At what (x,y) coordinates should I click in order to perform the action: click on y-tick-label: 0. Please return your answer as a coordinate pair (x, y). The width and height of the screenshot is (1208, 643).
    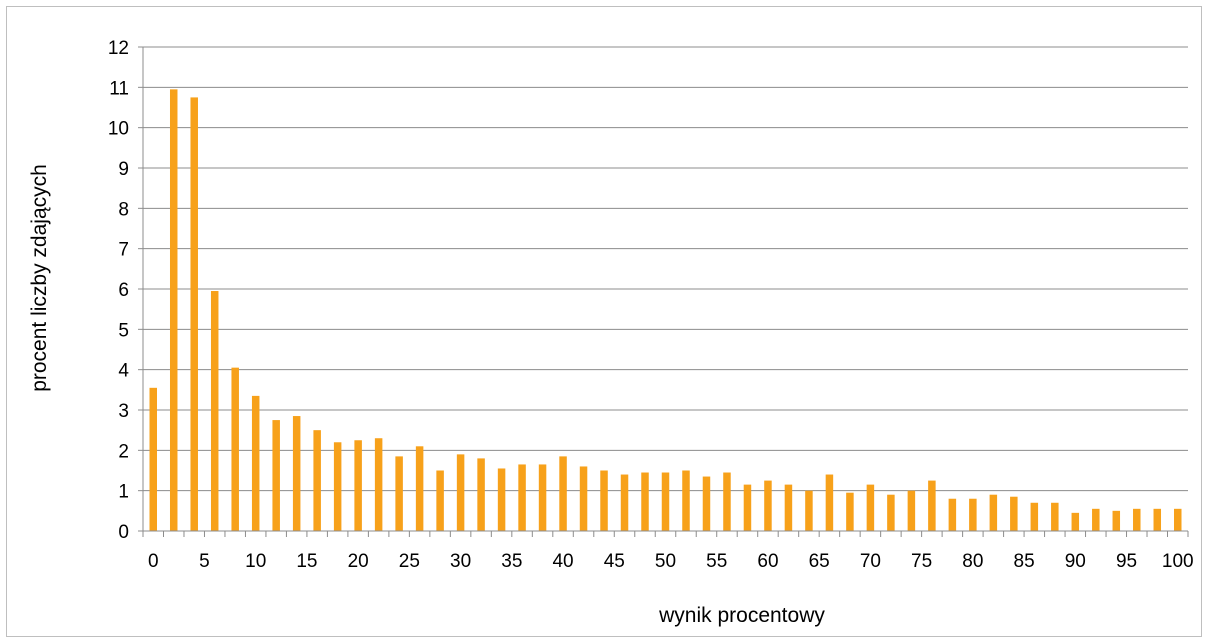
    Looking at the image, I should click on (123, 532).